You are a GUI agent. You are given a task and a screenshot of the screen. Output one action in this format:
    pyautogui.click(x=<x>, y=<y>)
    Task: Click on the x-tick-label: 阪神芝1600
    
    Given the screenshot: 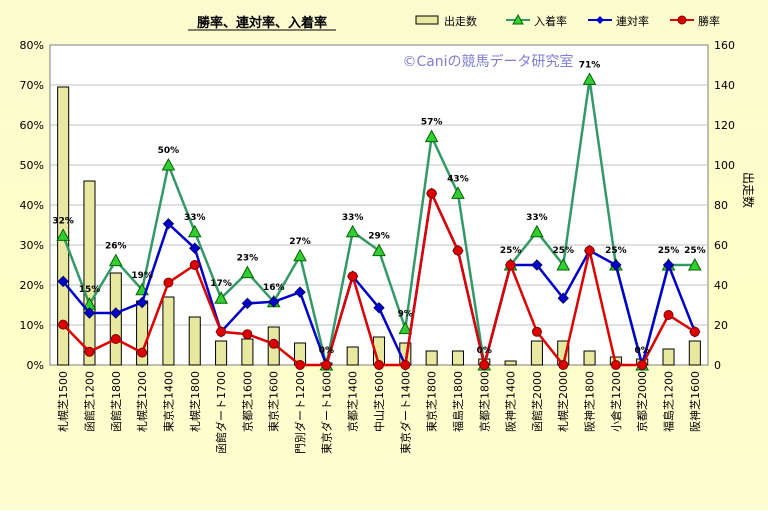 What is the action you would take?
    pyautogui.click(x=695, y=401)
    